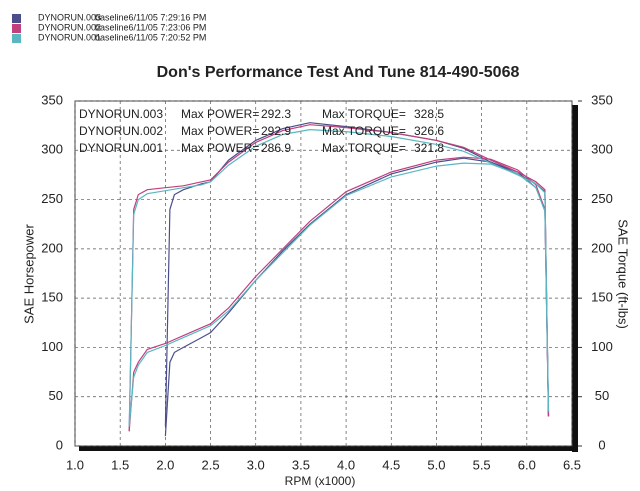 The height and width of the screenshot is (491, 640). I want to click on annotation-value: 292.9, so click(276, 131).